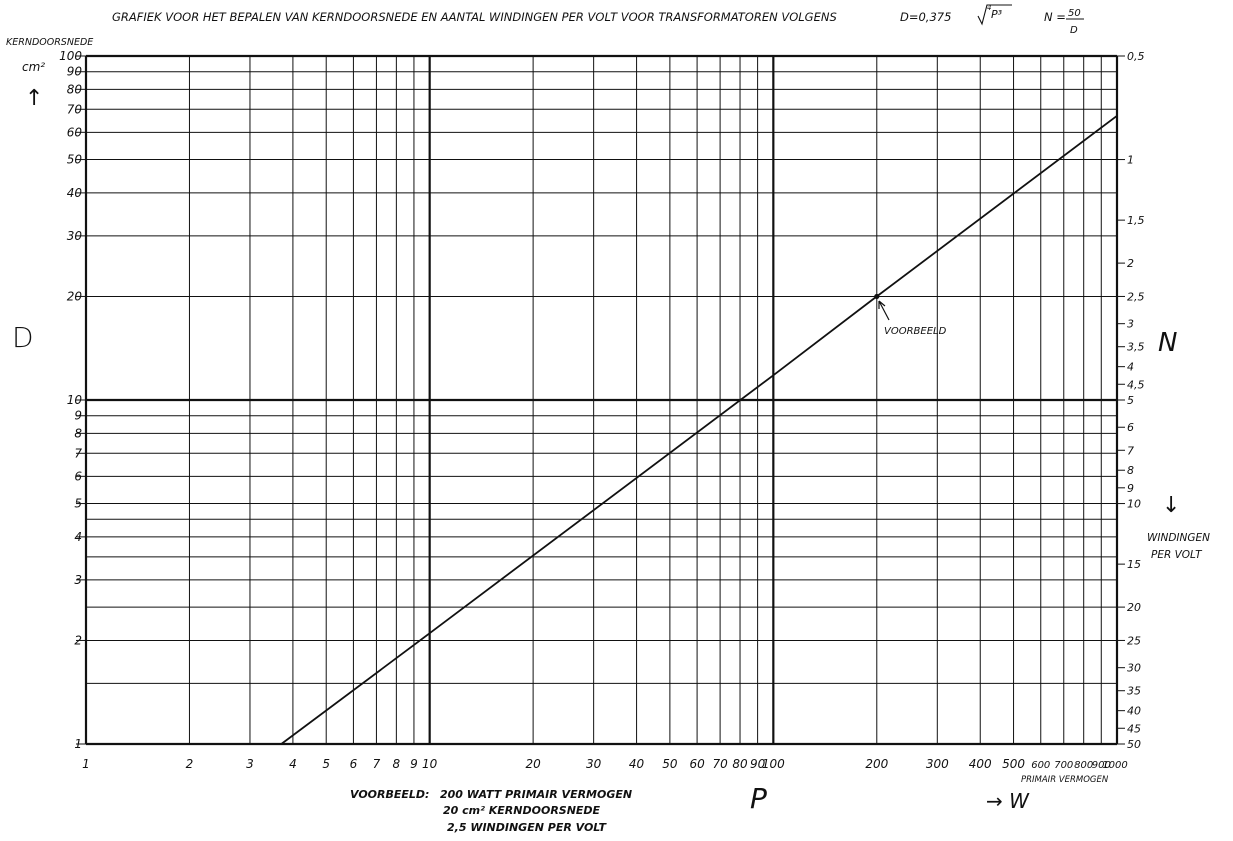  I want to click on x-tick-label: 90, so click(758, 764).